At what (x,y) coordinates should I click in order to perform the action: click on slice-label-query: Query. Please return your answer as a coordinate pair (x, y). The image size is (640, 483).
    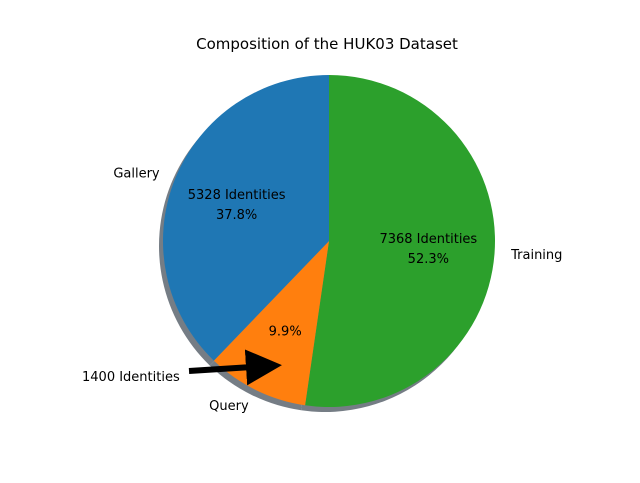
    Looking at the image, I should click on (229, 406).